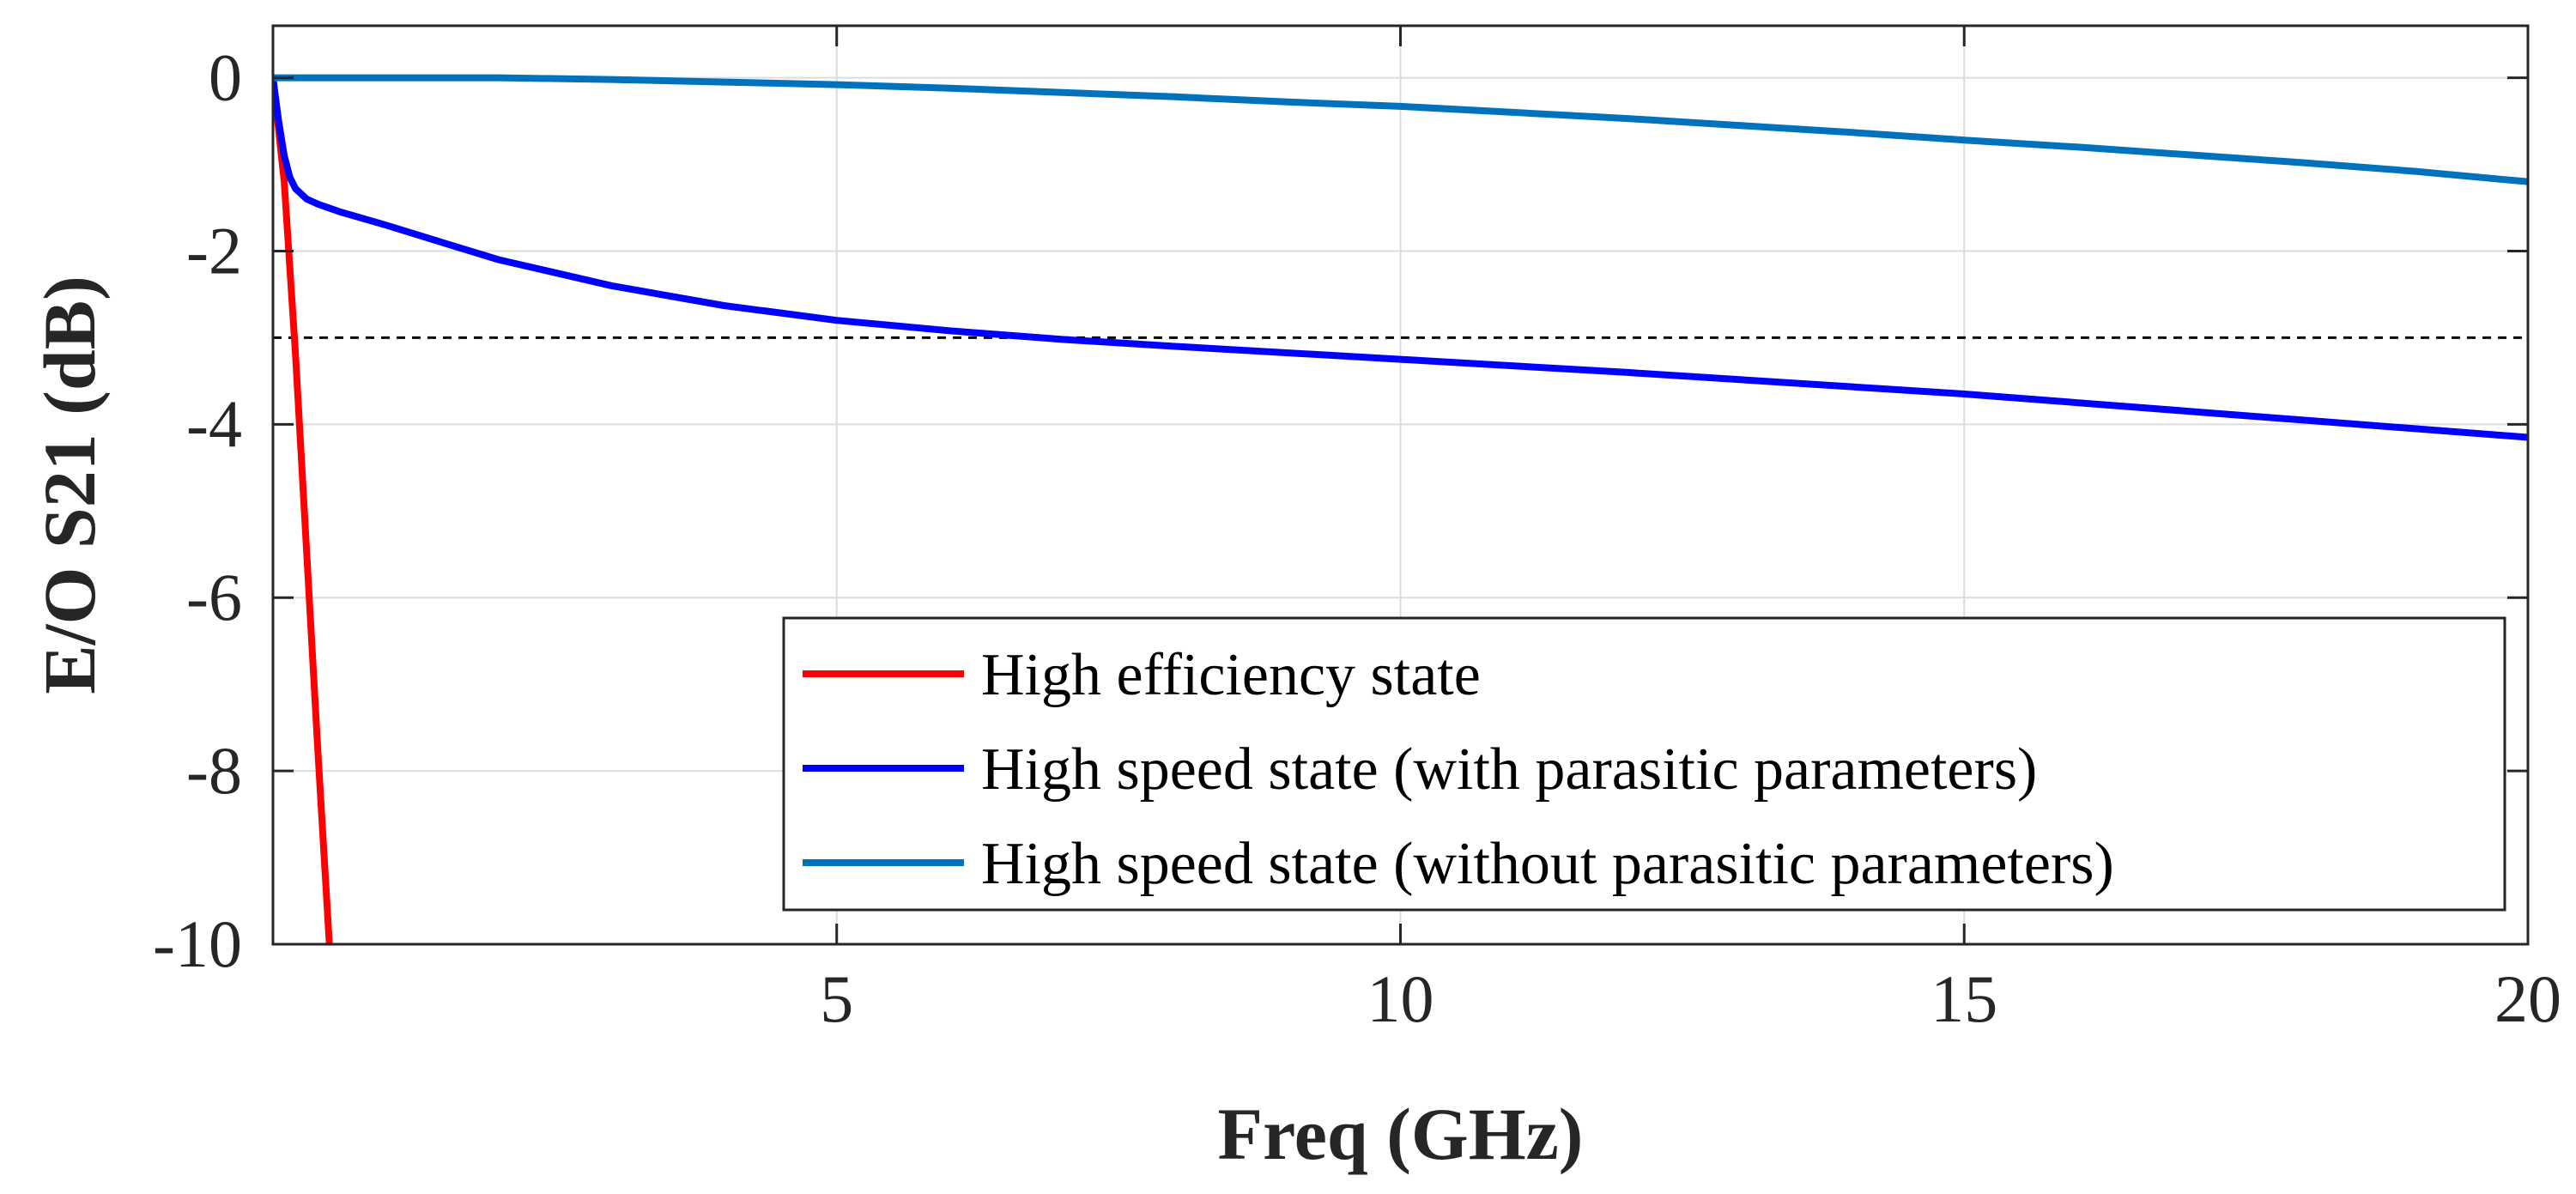 This screenshot has width=2576, height=1194. I want to click on x-tick-label: 15, so click(1963, 998).